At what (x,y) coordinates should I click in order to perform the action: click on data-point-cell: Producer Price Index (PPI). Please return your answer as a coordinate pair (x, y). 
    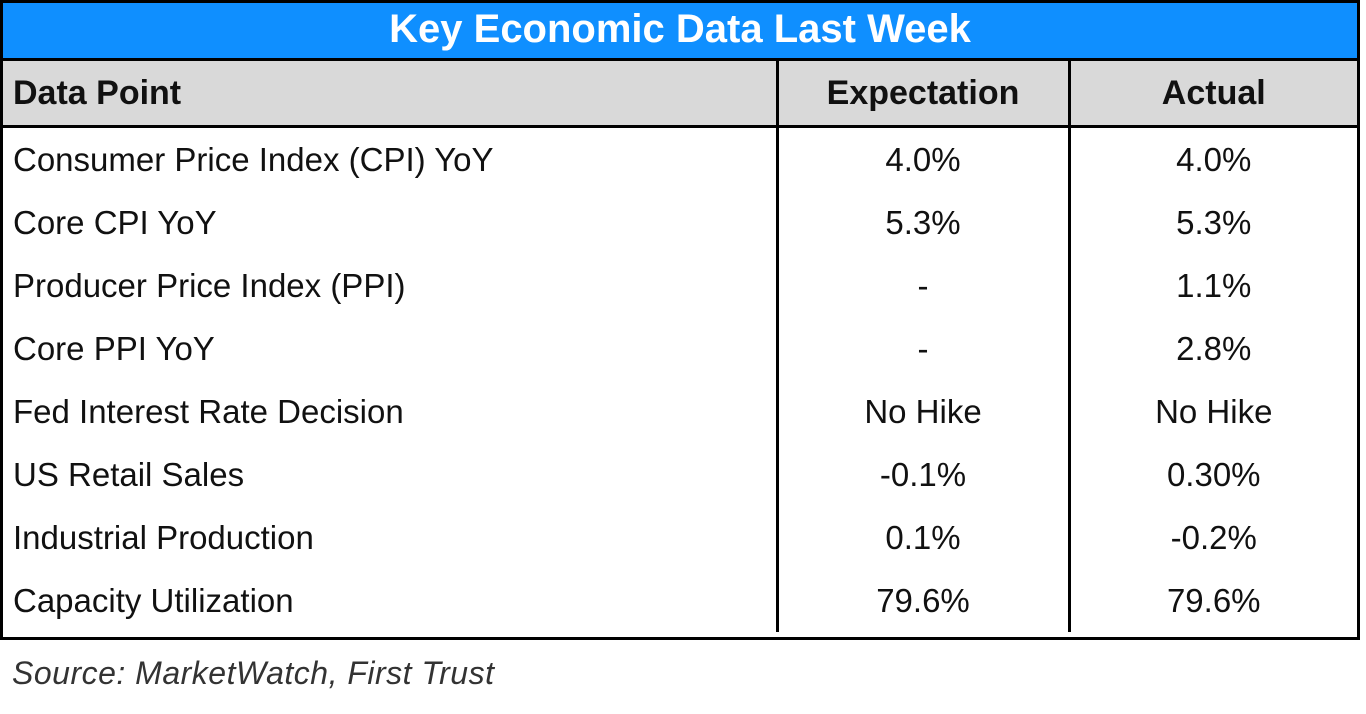
    Looking at the image, I should click on (209, 285).